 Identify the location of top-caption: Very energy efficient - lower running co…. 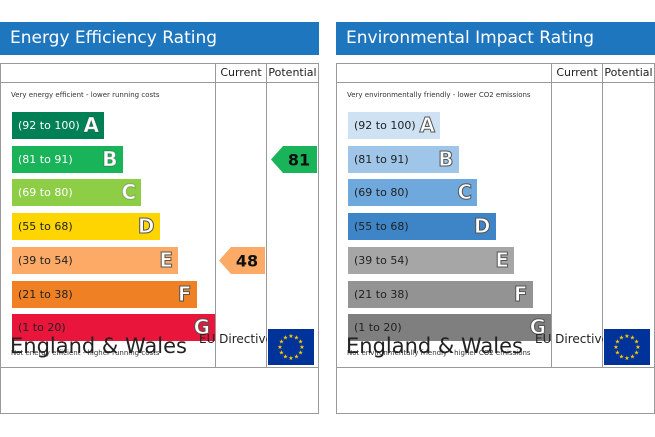
(85, 95).